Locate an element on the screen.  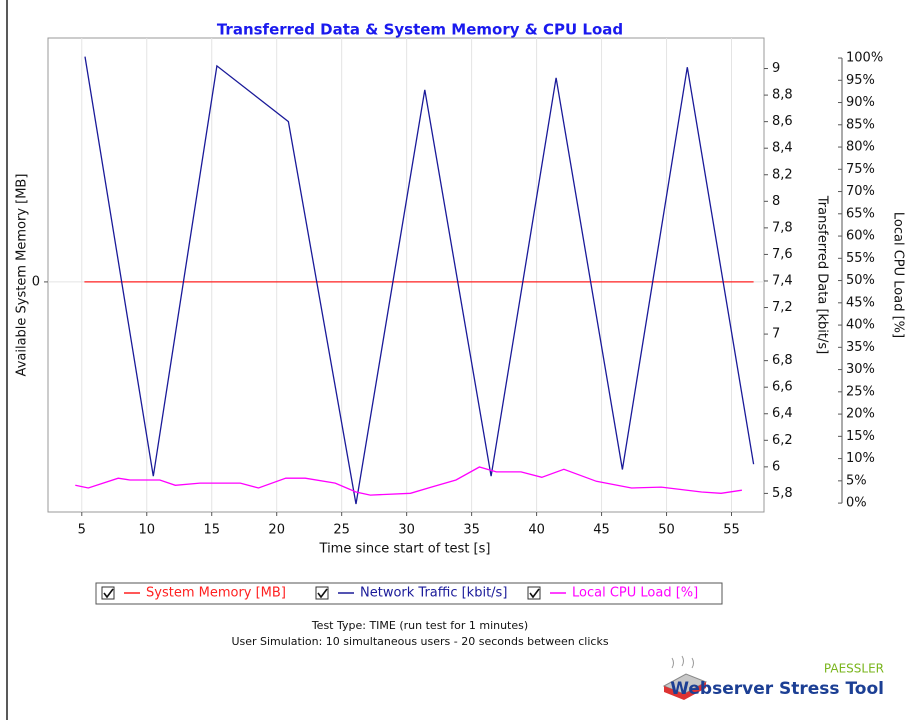
y2-tick-label: 8,2 is located at coordinates (782, 174).